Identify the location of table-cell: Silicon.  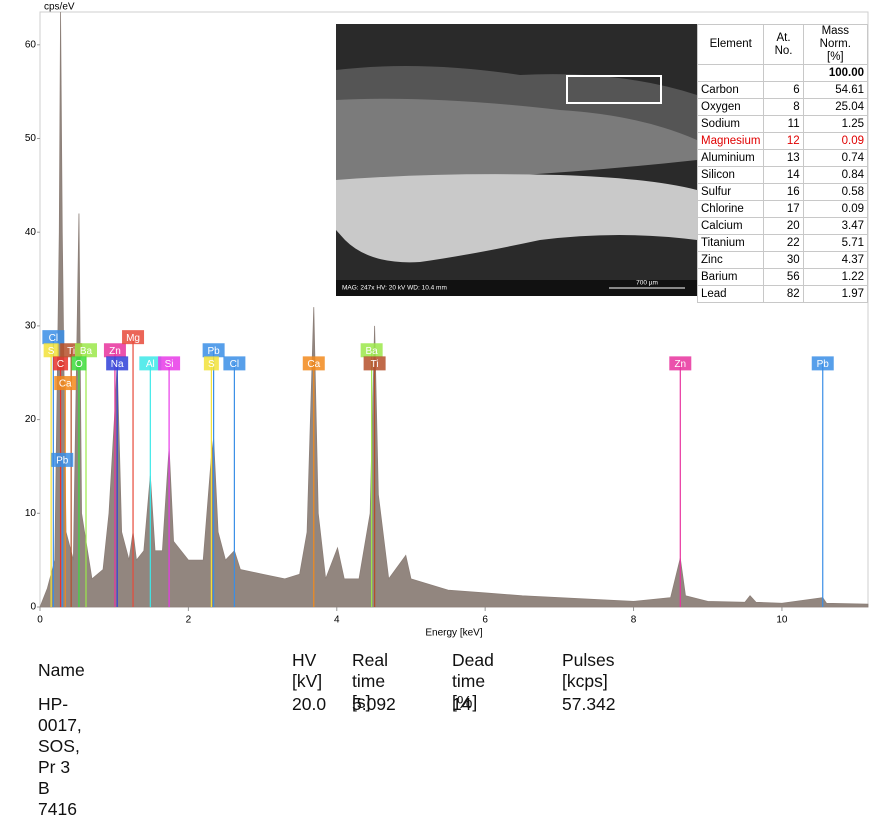
(730, 175).